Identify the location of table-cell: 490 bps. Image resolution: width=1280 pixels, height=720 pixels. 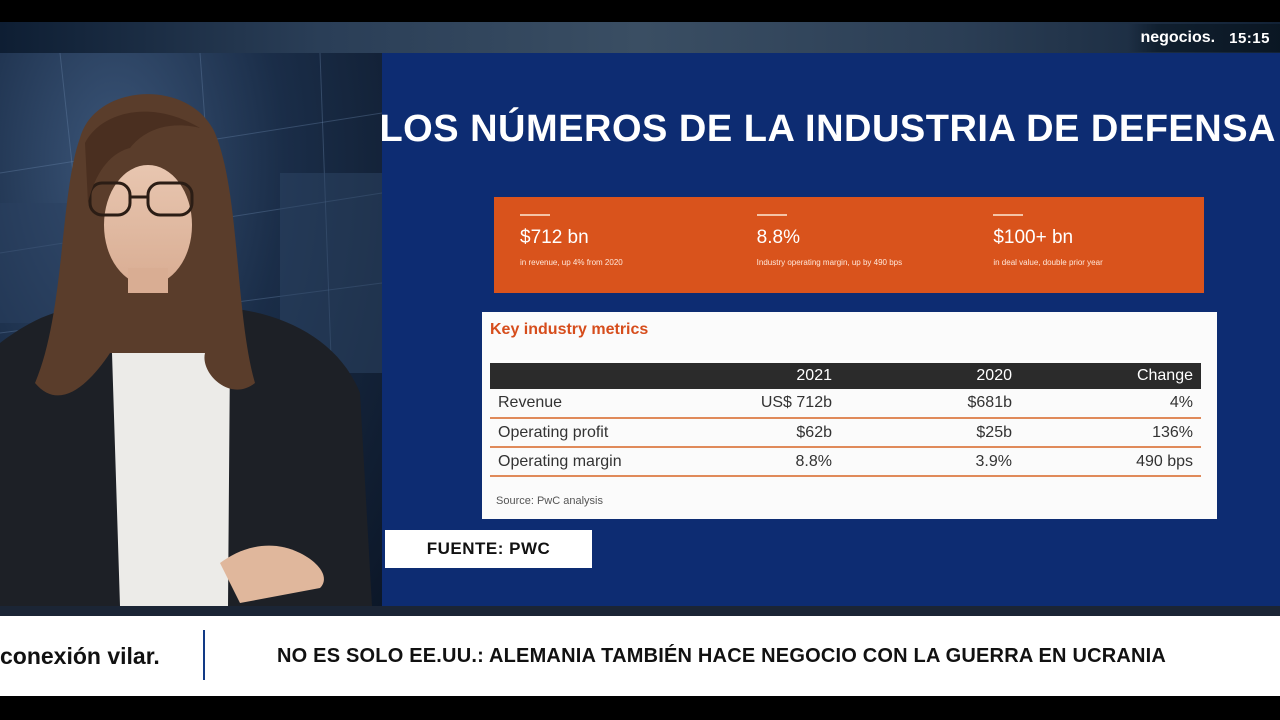
(1110, 462).